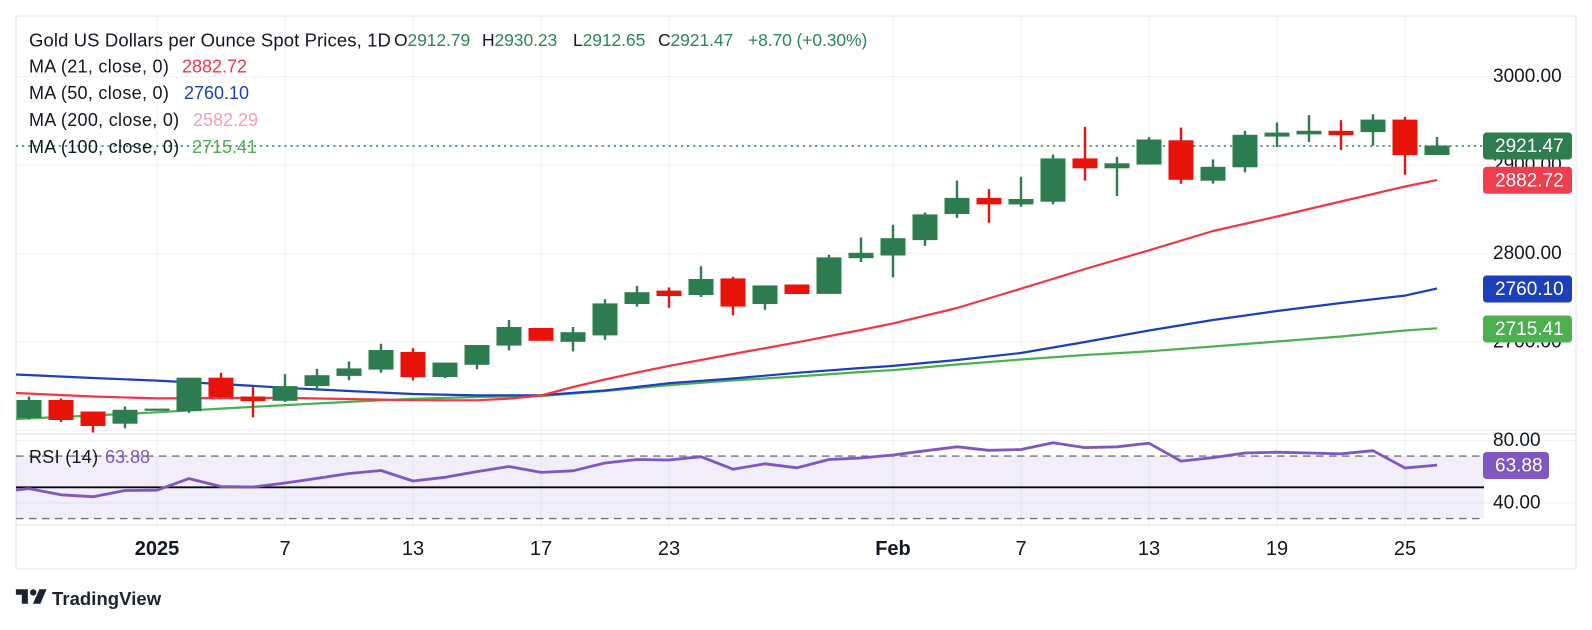 This screenshot has height=630, width=1592. What do you see at coordinates (807, 40) in the screenshot?
I see `svg-text: +8.70 (+0.30%)` at bounding box center [807, 40].